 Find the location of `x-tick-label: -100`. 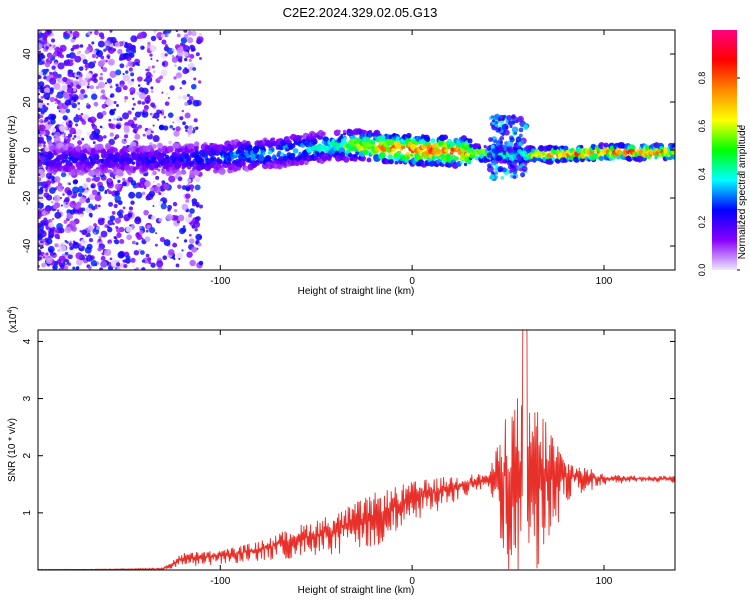

x-tick-label: -100 is located at coordinates (220, 281).